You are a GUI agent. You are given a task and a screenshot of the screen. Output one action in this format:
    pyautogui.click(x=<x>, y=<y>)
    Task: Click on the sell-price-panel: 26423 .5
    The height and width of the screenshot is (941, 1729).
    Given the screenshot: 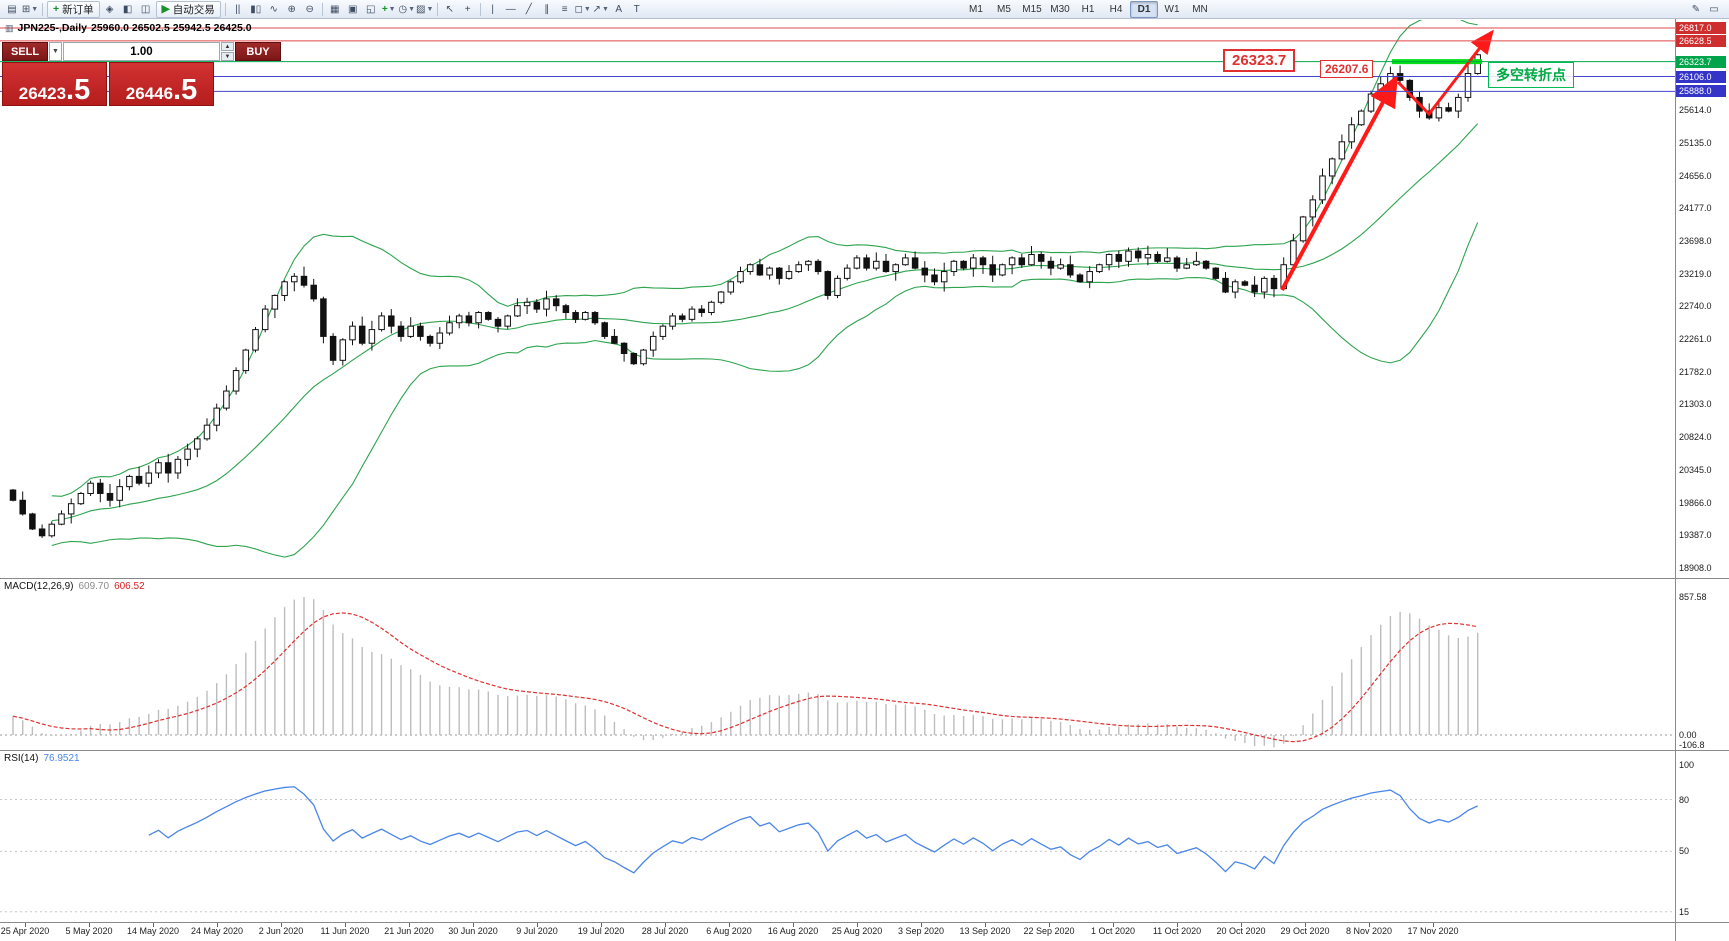 What is the action you would take?
    pyautogui.click(x=54, y=84)
    